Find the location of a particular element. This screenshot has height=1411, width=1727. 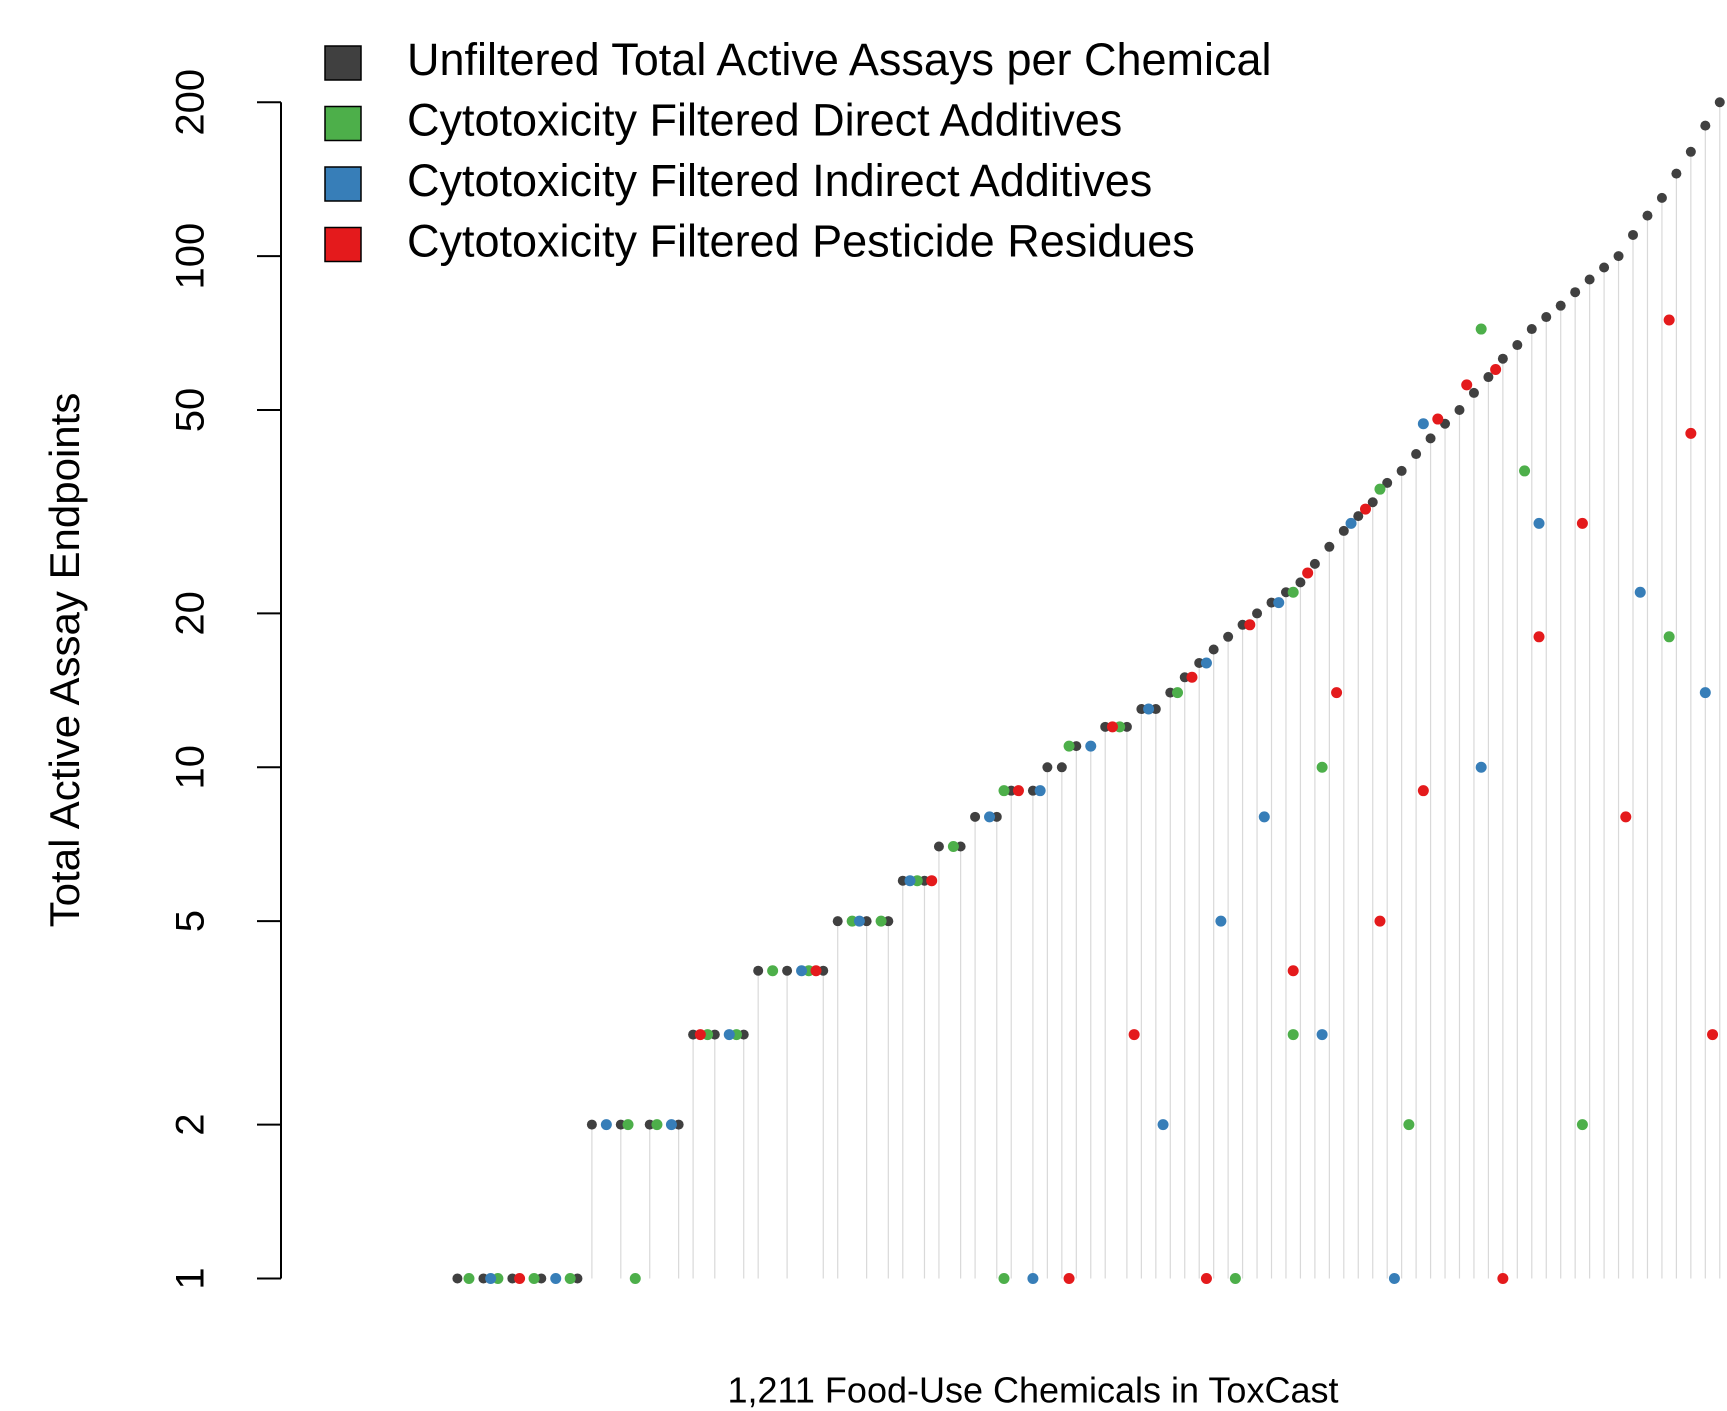

y-tick-label: 1 is located at coordinates (191, 1278).